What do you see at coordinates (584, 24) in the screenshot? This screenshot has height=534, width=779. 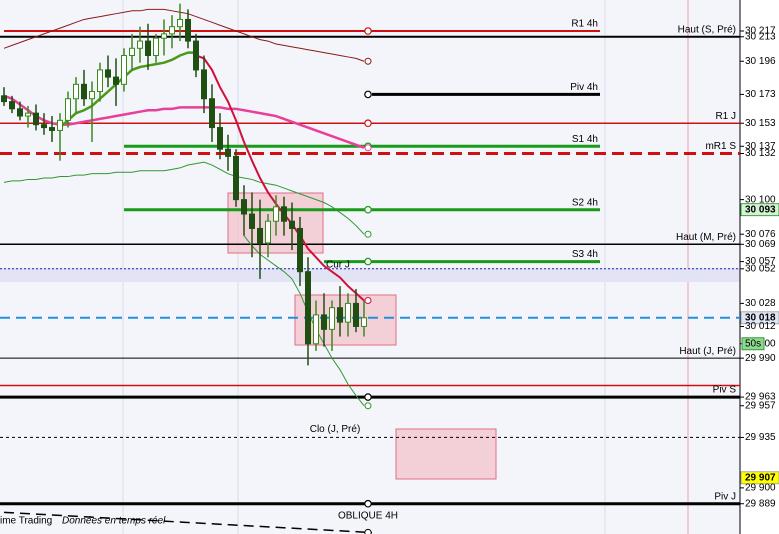 I see `level-label: R1 4h` at bounding box center [584, 24].